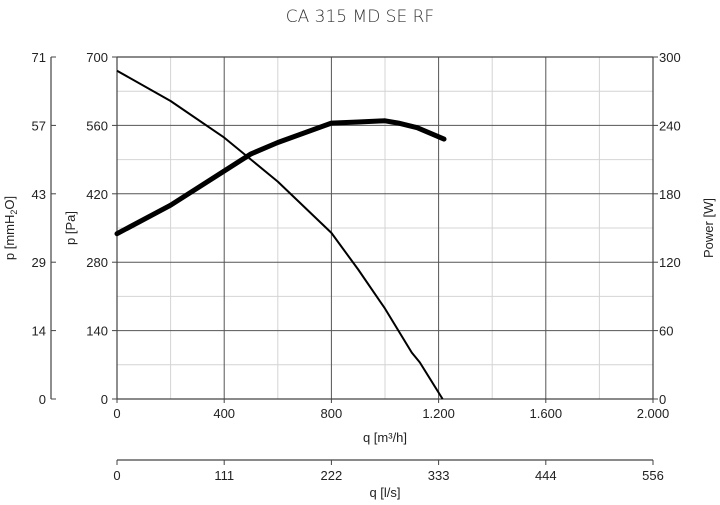 This screenshot has width=720, height=505. What do you see at coordinates (670, 125) in the screenshot?
I see `svg-text: 240` at bounding box center [670, 125].